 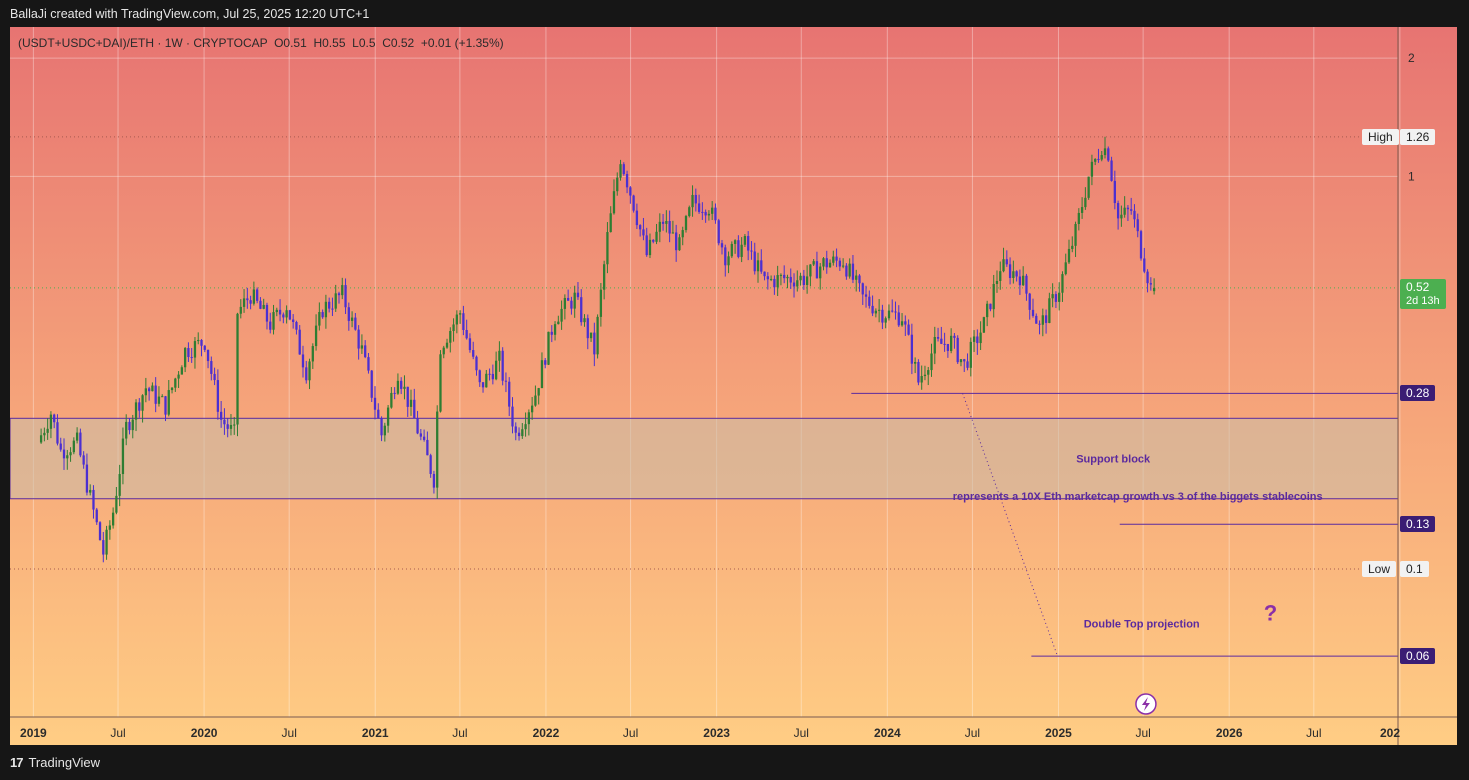 I want to click on time-tick-label: Jul, so click(x=289, y=733).